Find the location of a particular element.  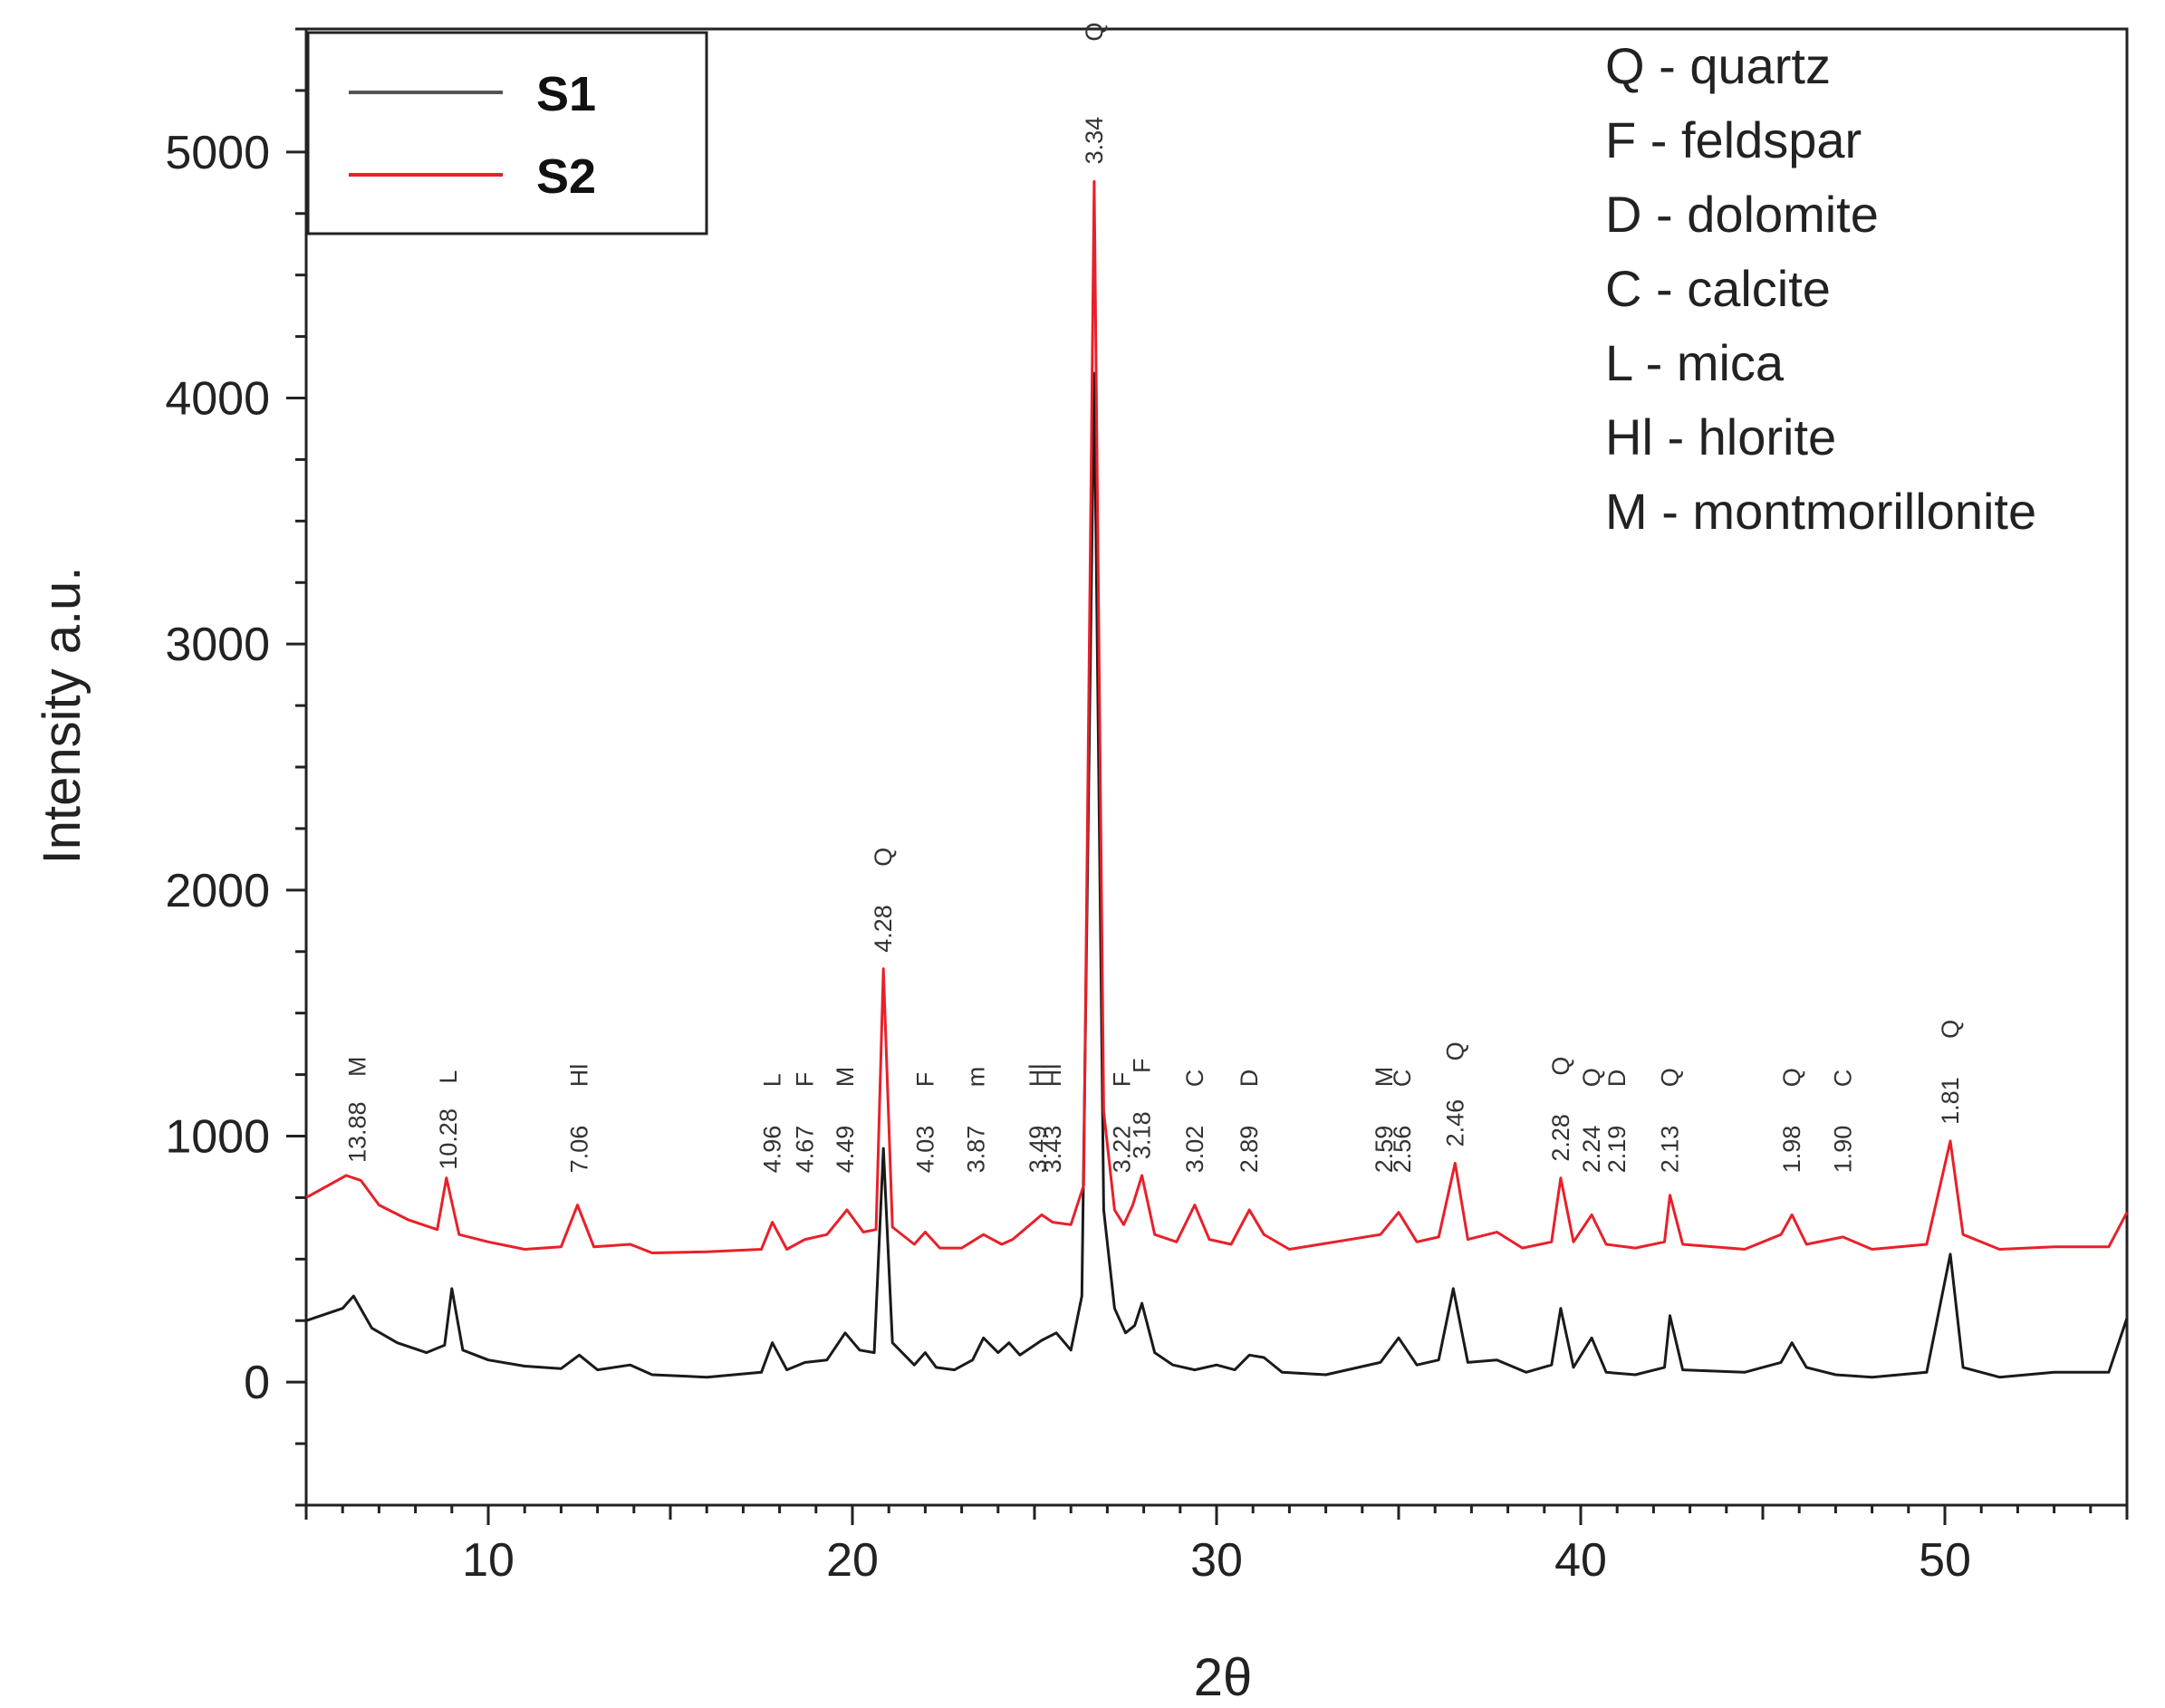

phase-key-item: F - feldspar is located at coordinates (1733, 139).